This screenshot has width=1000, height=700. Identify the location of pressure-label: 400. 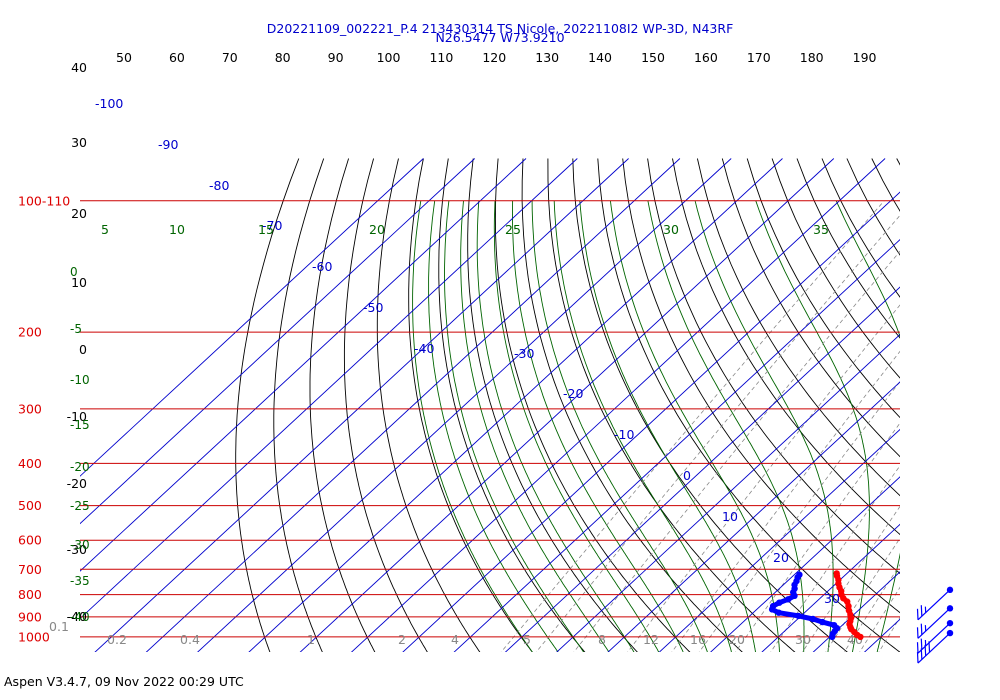
(30, 463).